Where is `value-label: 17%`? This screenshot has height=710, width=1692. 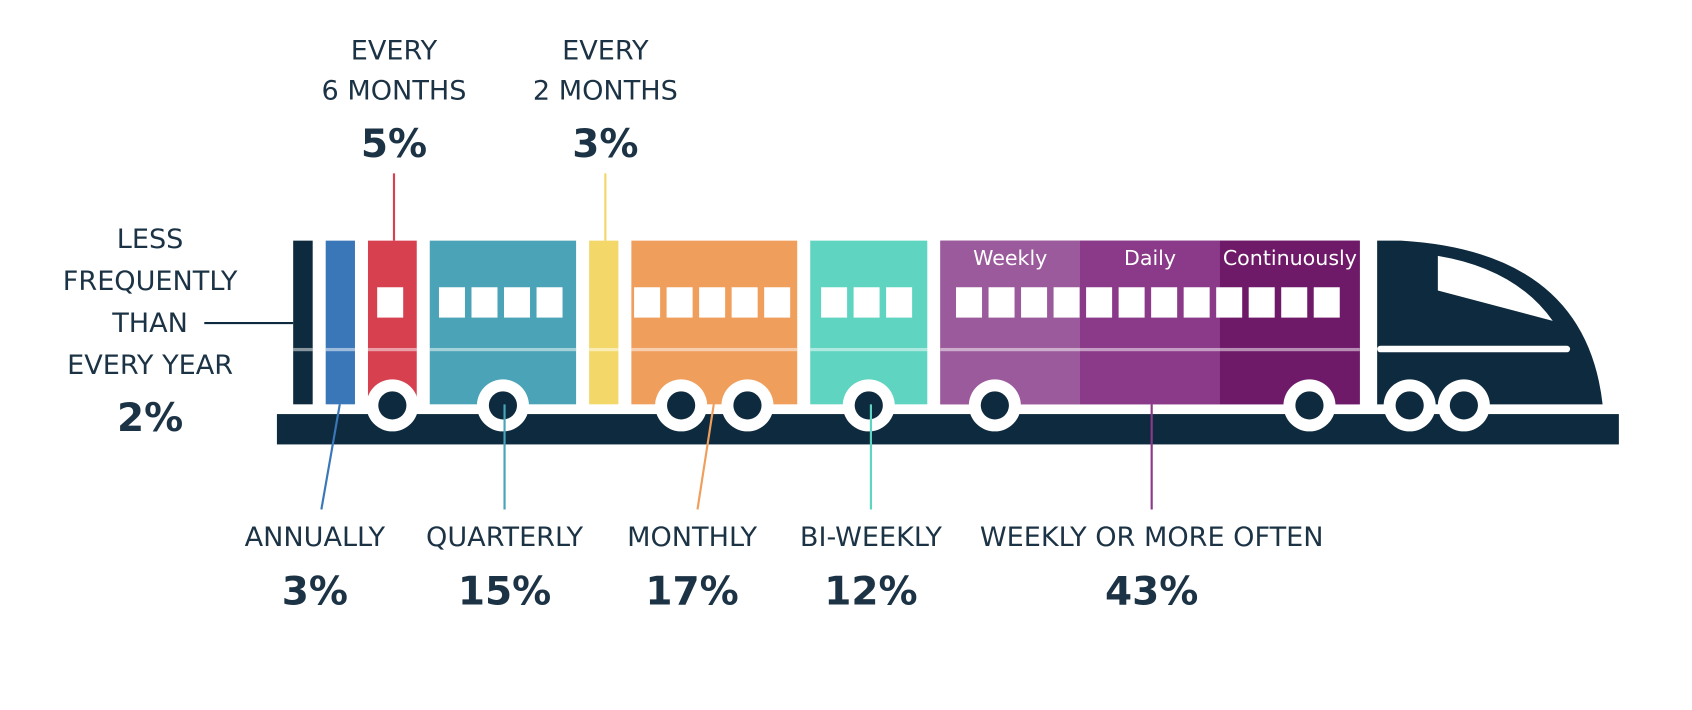
value-label: 17% is located at coordinates (691, 592).